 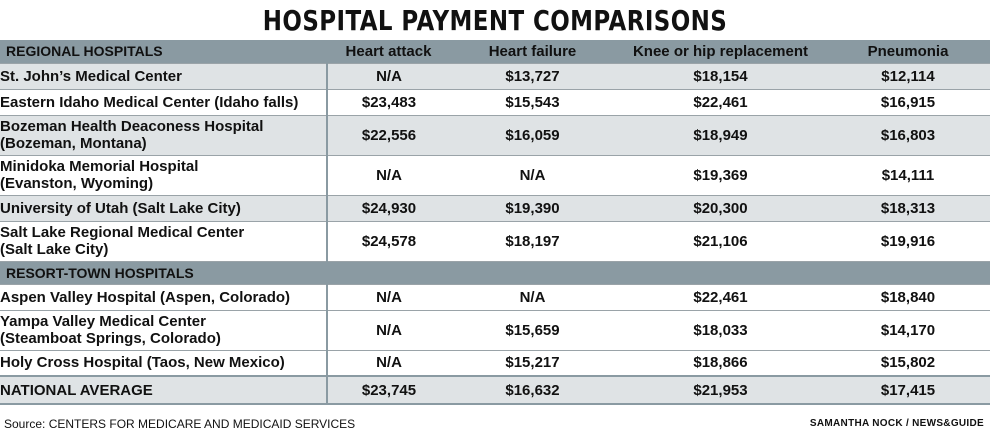 I want to click on hospital-name-line: Yampa Valley Medical Center, so click(x=103, y=321).